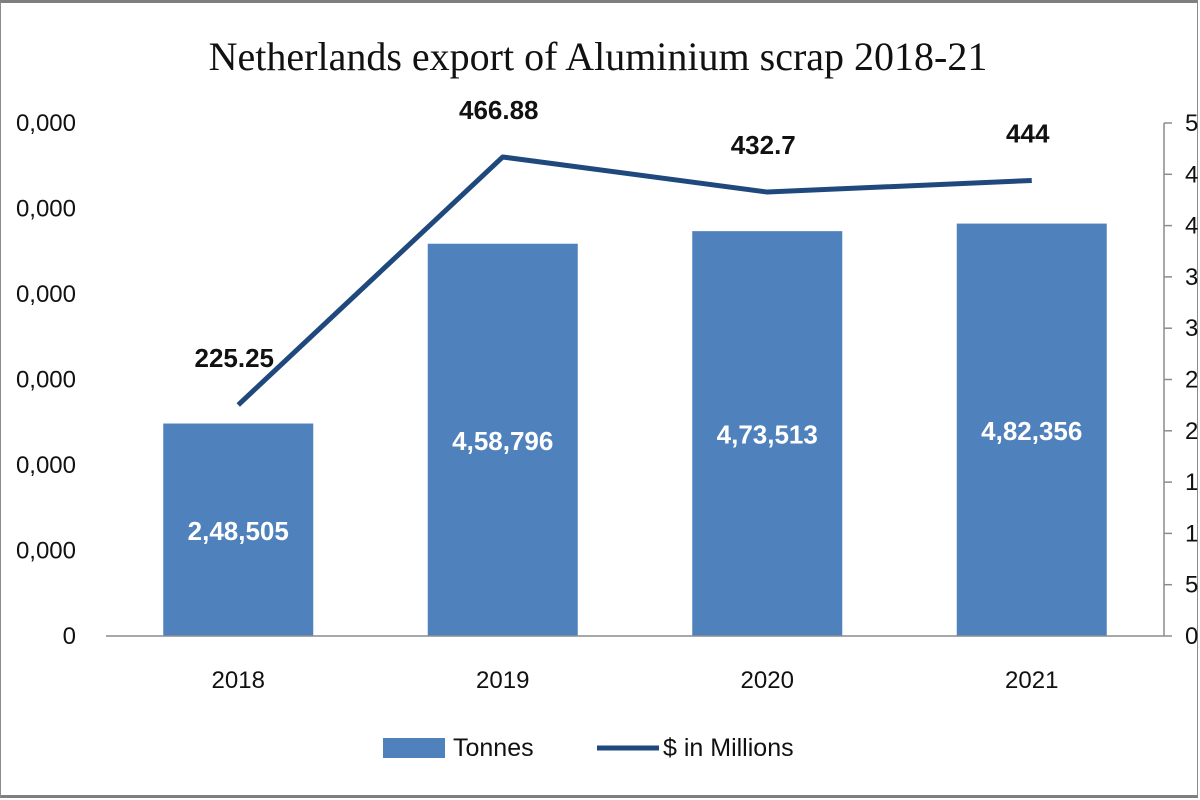 This screenshot has height=800, width=1200. Describe the element at coordinates (588, 748) in the screenshot. I see `legend: Tonnes $ in Millions` at that location.